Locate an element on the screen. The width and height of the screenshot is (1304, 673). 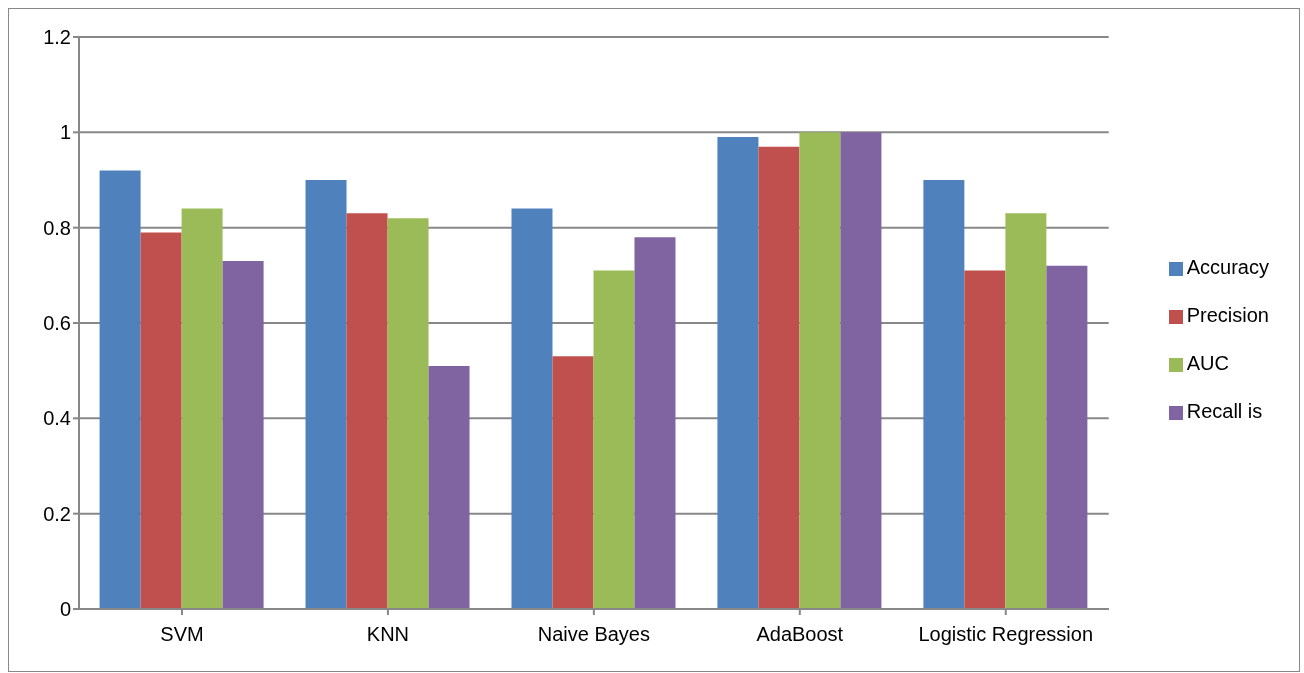
y-tick-label: 1.2 is located at coordinates (57, 37).